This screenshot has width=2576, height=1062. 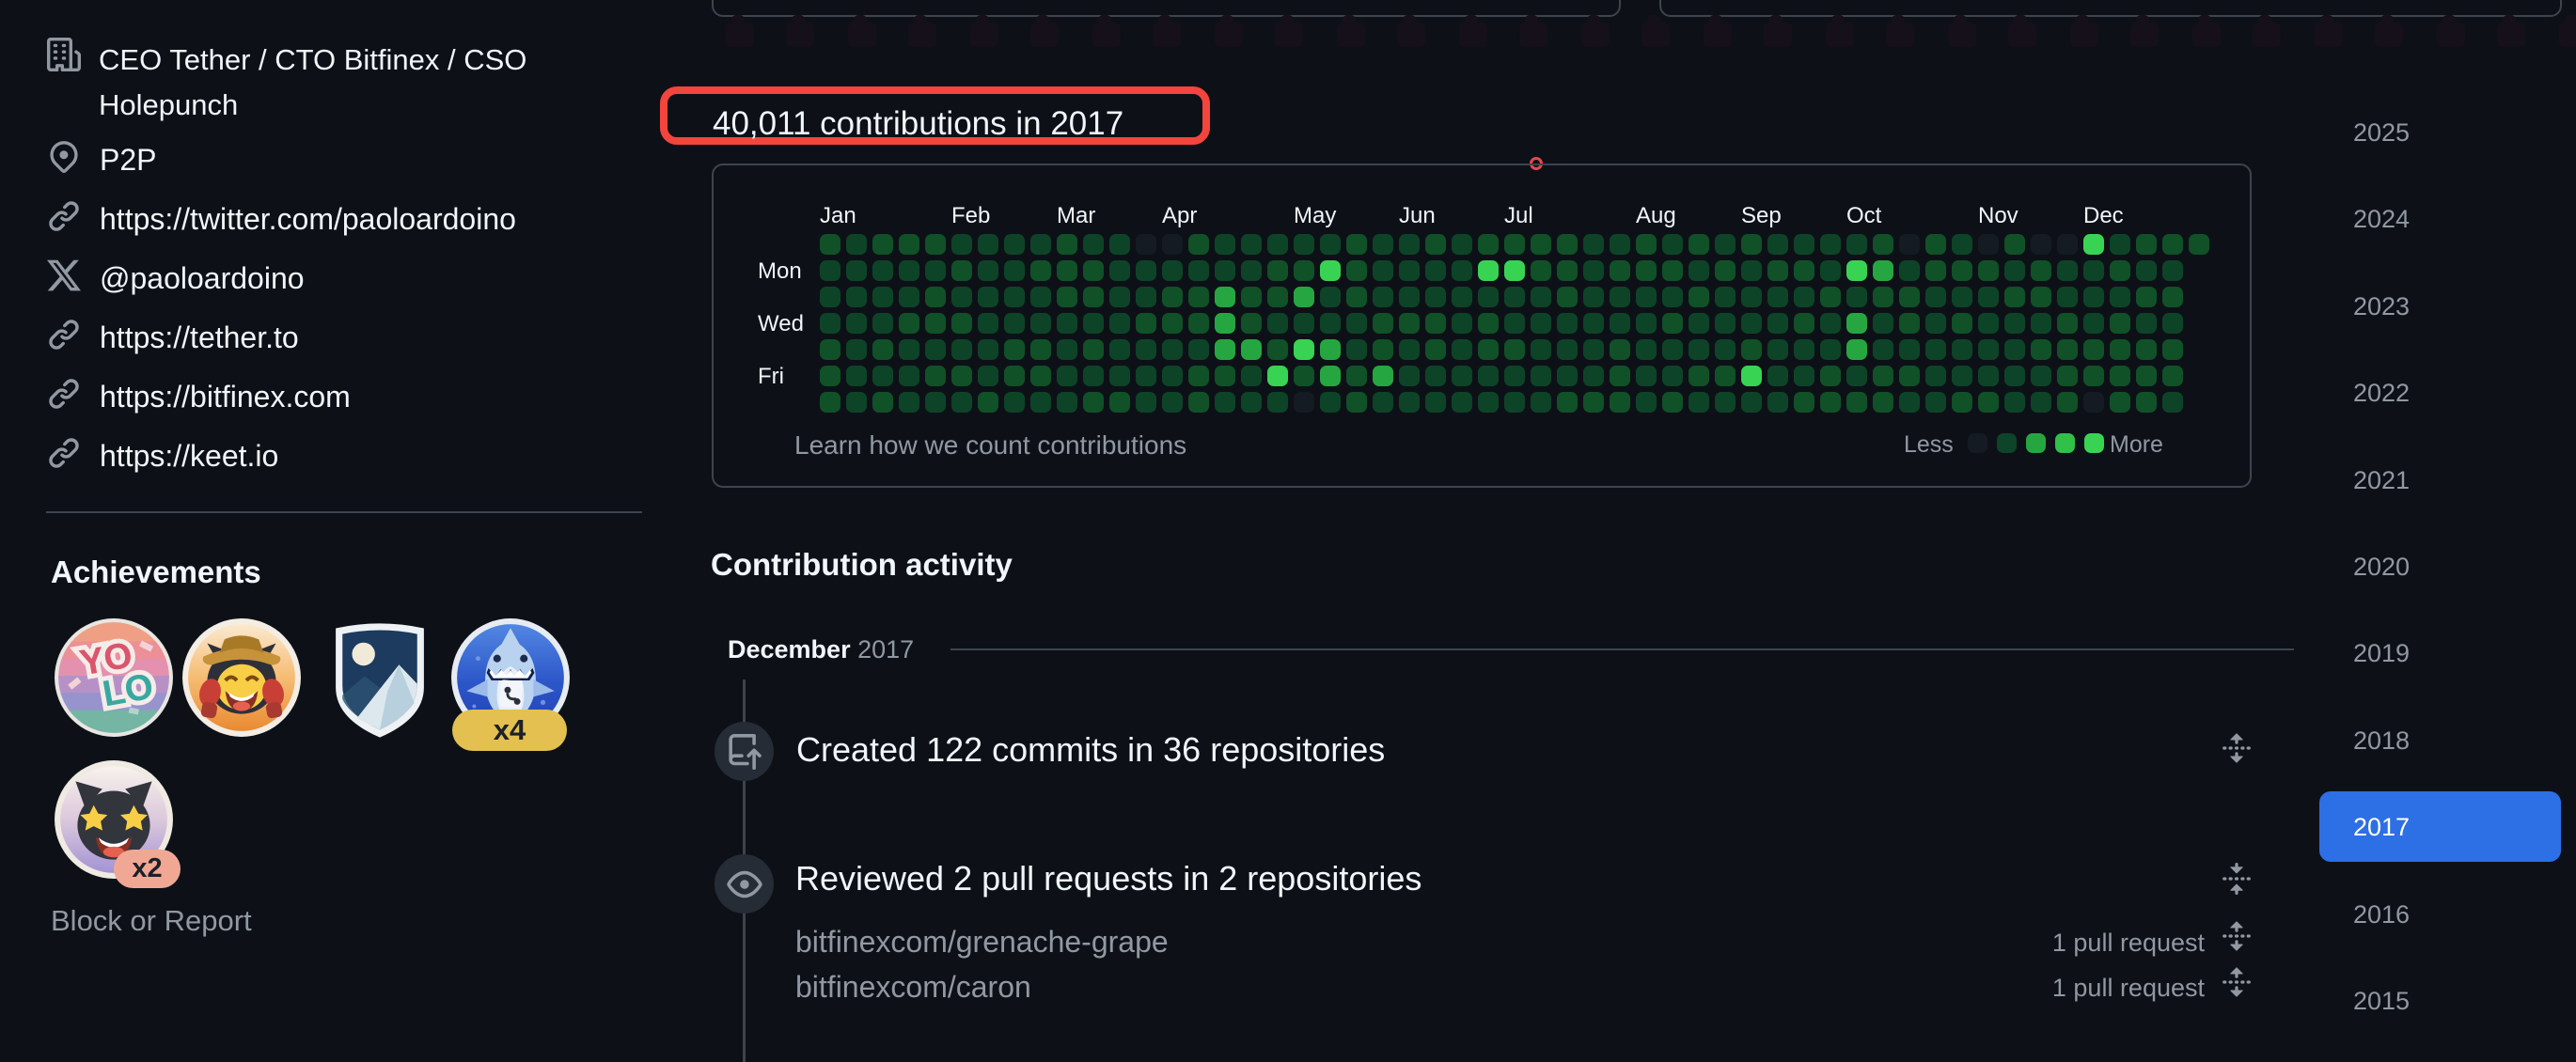 I want to click on svg-text: LO, so click(x=128, y=690).